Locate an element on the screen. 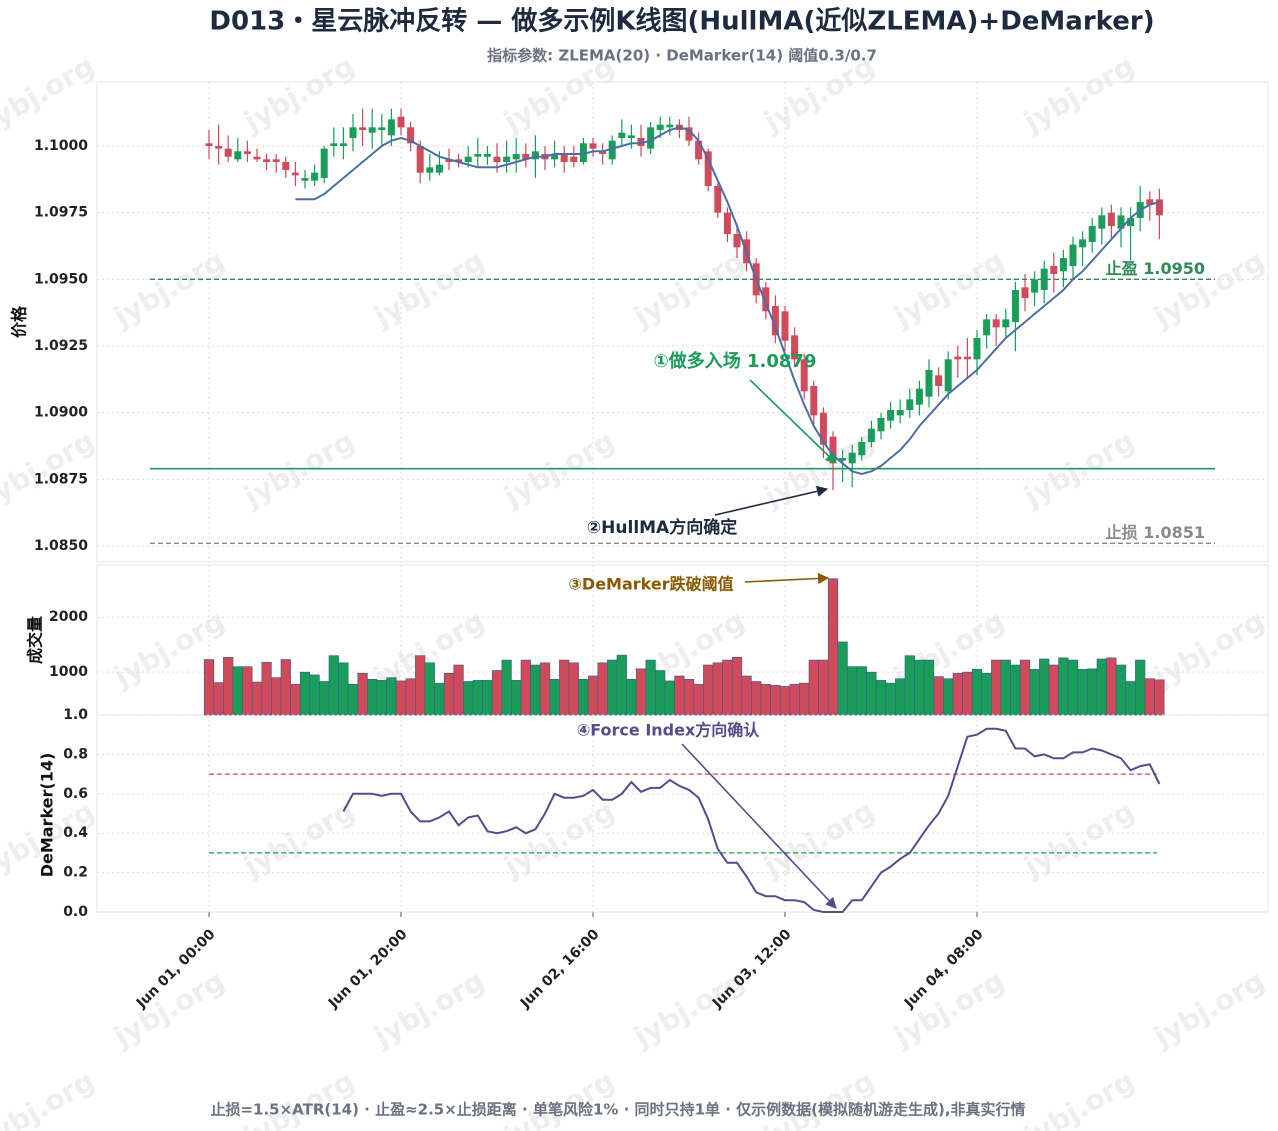 The width and height of the screenshot is (1278, 1131). y-axis-label: 价格 is located at coordinates (19, 321).